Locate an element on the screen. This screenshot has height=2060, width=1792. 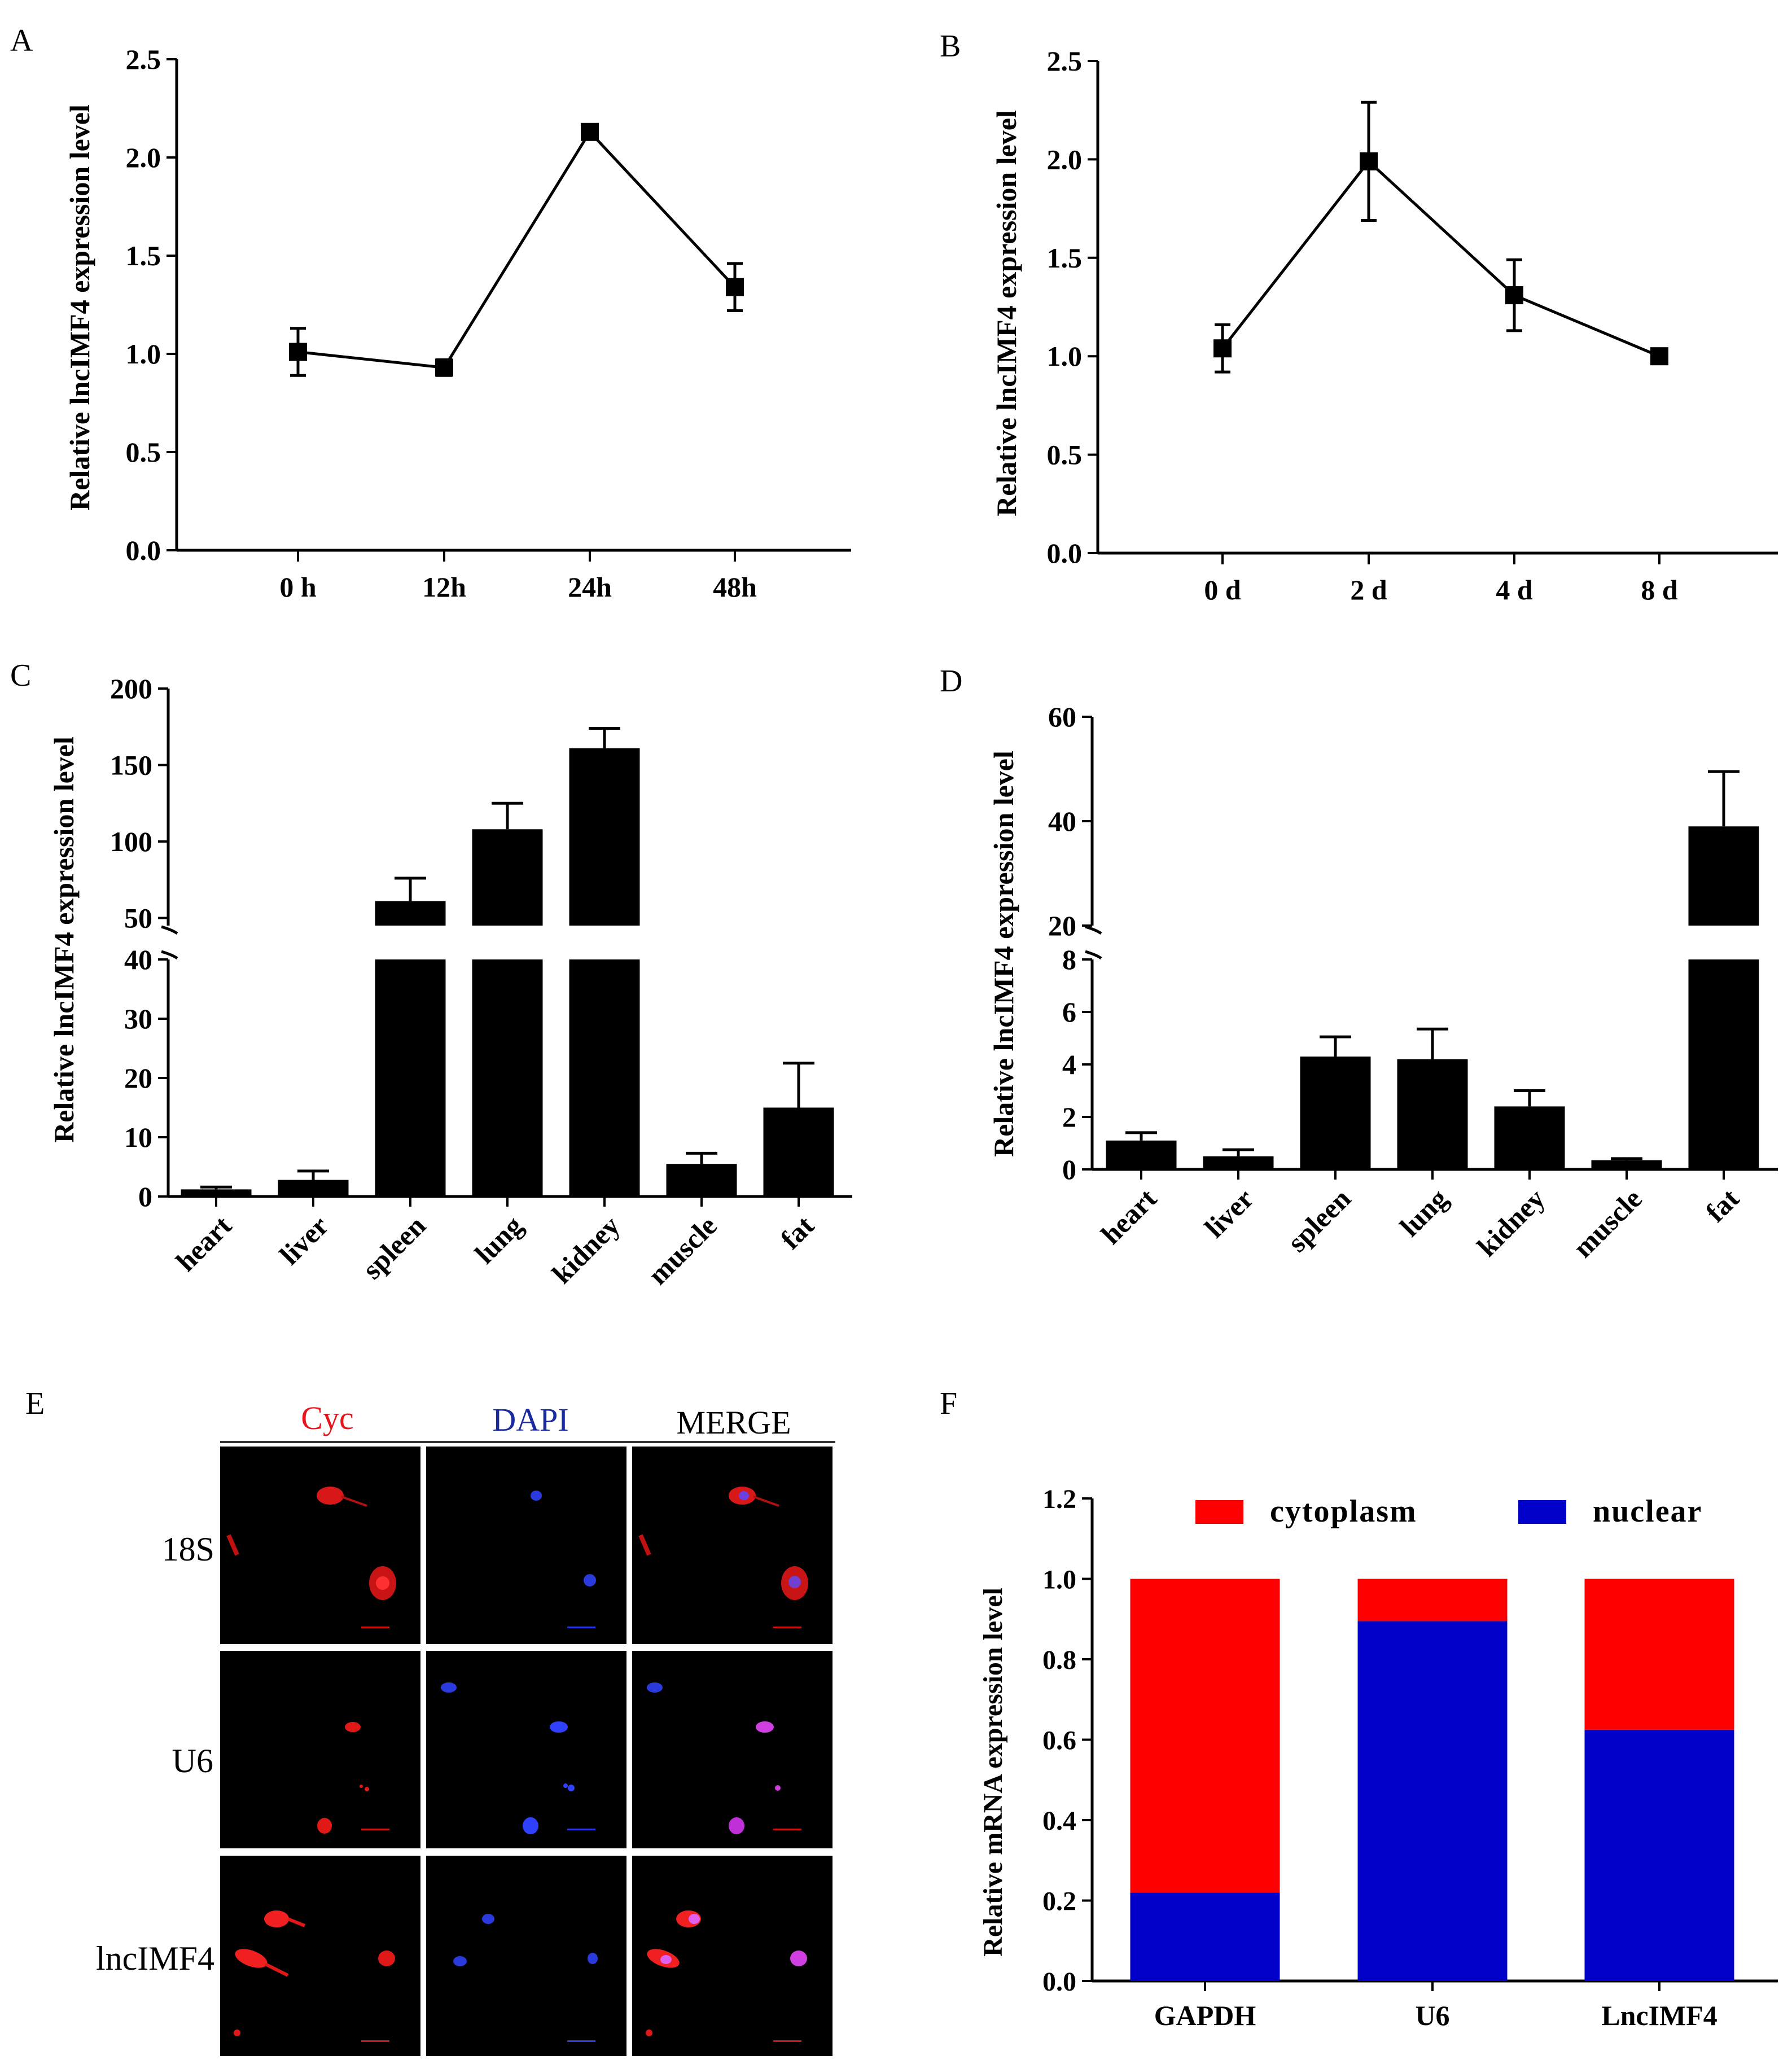
panel-letter-a: A is located at coordinates (21, 41).